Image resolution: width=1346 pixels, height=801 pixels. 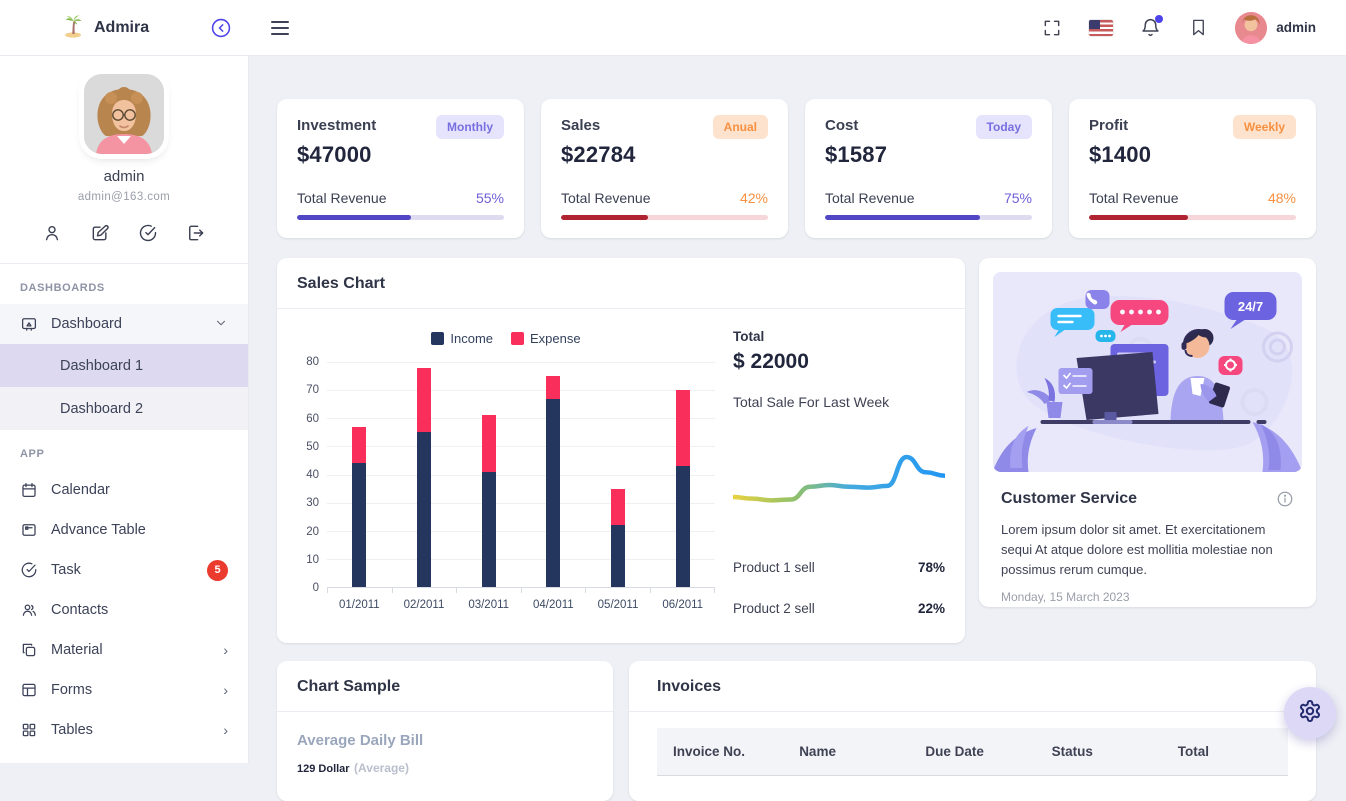 I want to click on x-tick-label: 02/2011, so click(x=424, y=605).